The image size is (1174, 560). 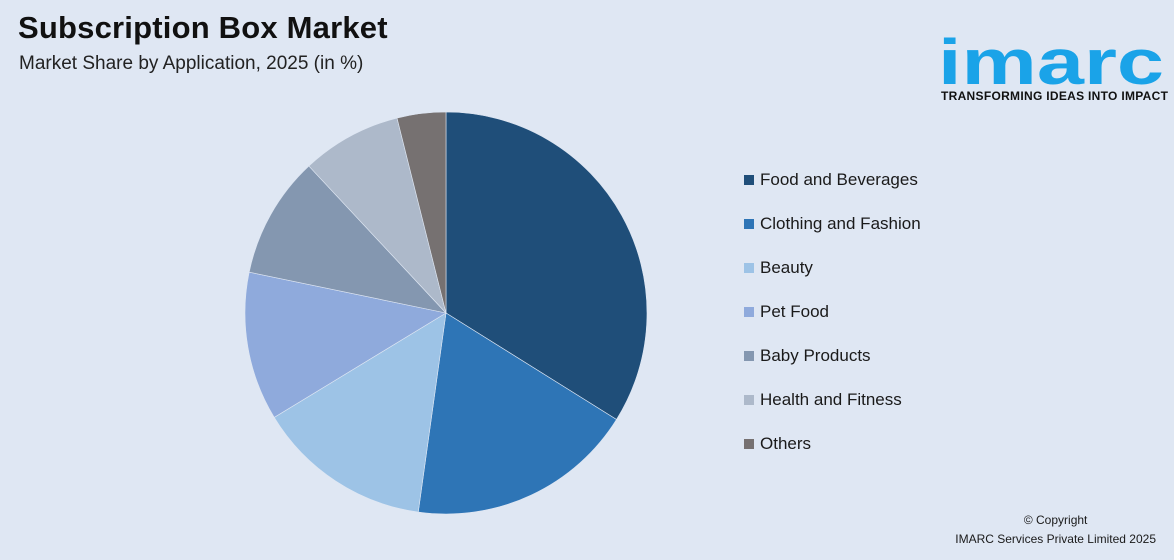 What do you see at coordinates (421, 212) in the screenshot?
I see `pie-slice-others` at bounding box center [421, 212].